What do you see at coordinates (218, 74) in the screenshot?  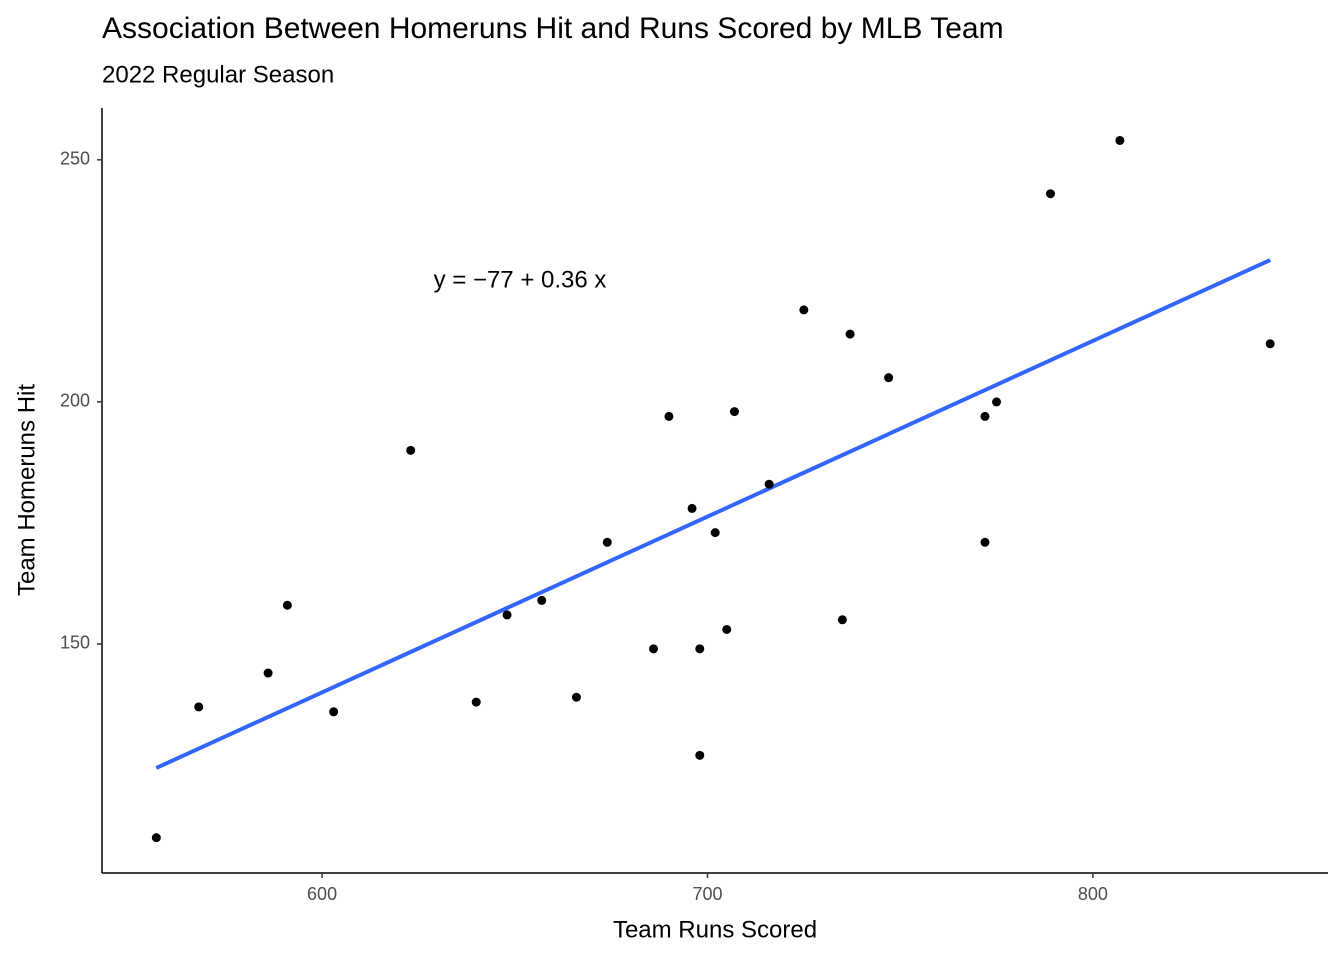 I see `chart-subtitle: 2022 Regular Season` at bounding box center [218, 74].